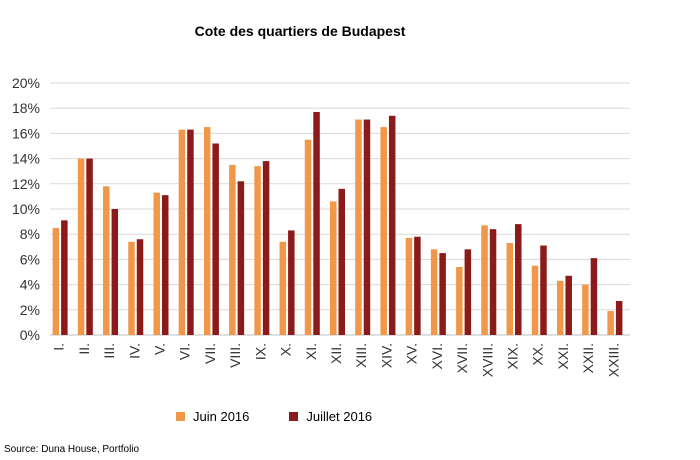  Describe the element at coordinates (294, 416) in the screenshot. I see `legend-swatch-juillet` at that location.